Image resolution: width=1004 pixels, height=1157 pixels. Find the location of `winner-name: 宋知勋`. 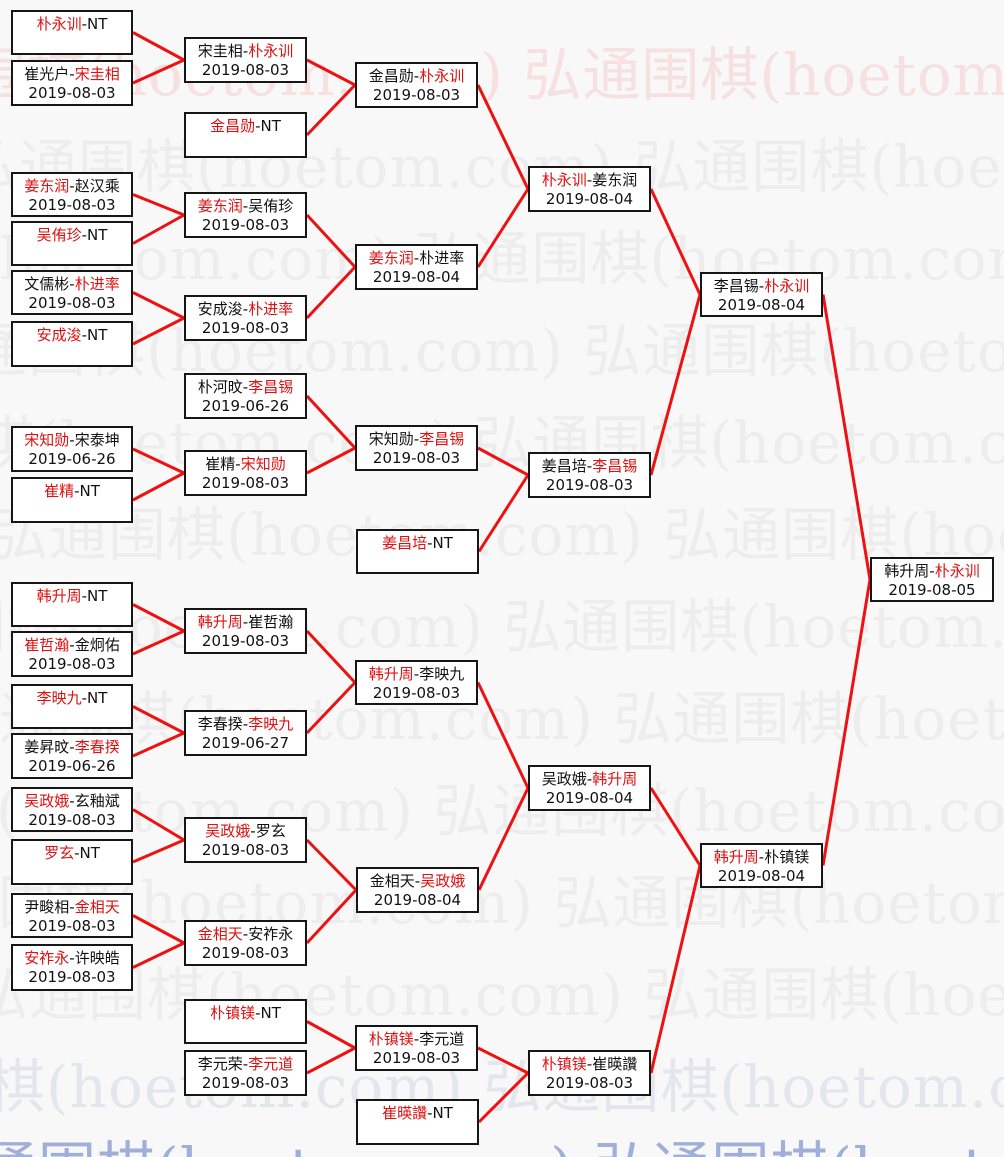

winner-name: 宋知勋 is located at coordinates (263, 464).